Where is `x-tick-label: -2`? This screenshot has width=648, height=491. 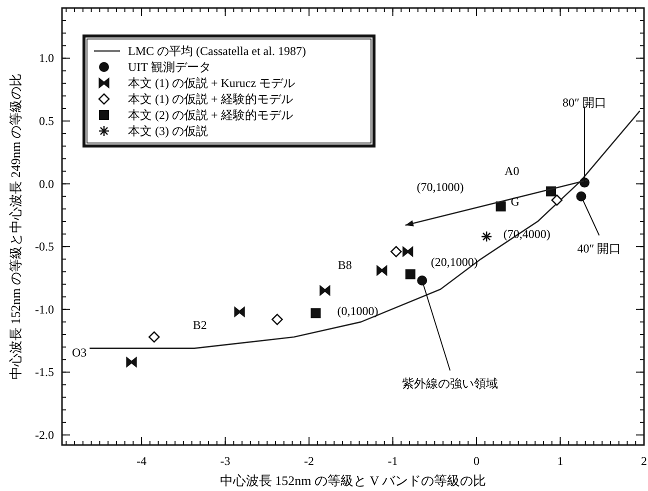
x-tick-label: -2 is located at coordinates (309, 461).